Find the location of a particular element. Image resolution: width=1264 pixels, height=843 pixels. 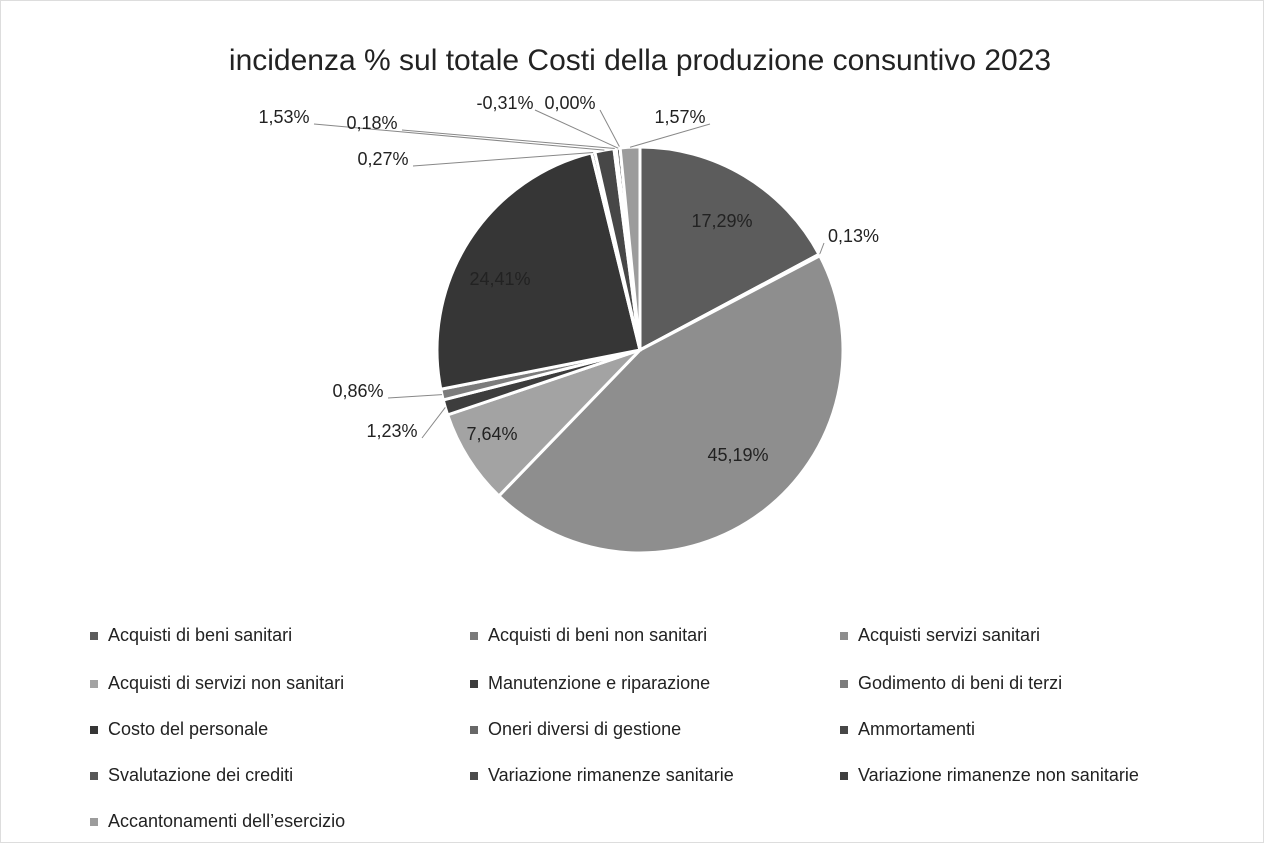

legend-label: Godimento di beni di terzi is located at coordinates (960, 683).